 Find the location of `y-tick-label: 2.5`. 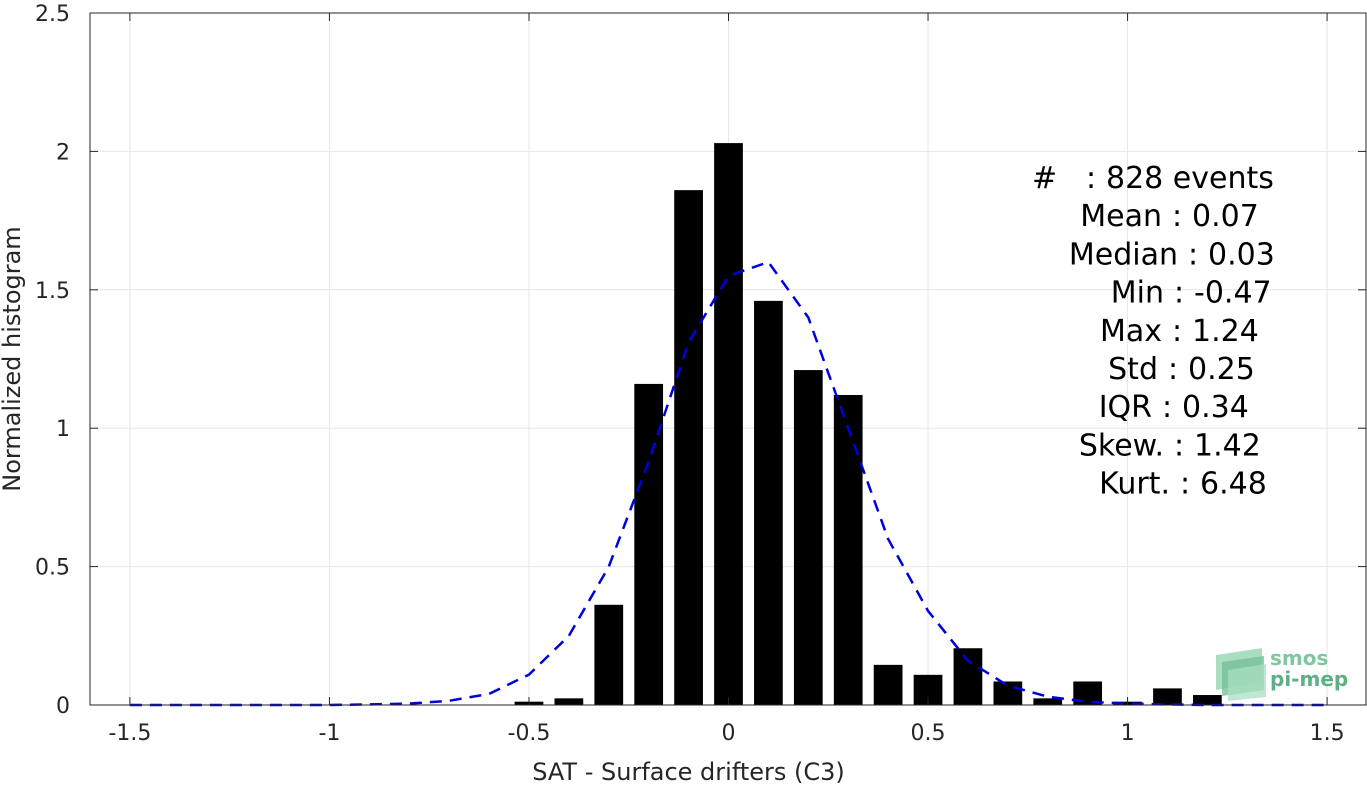

y-tick-label: 2.5 is located at coordinates (52, 14).